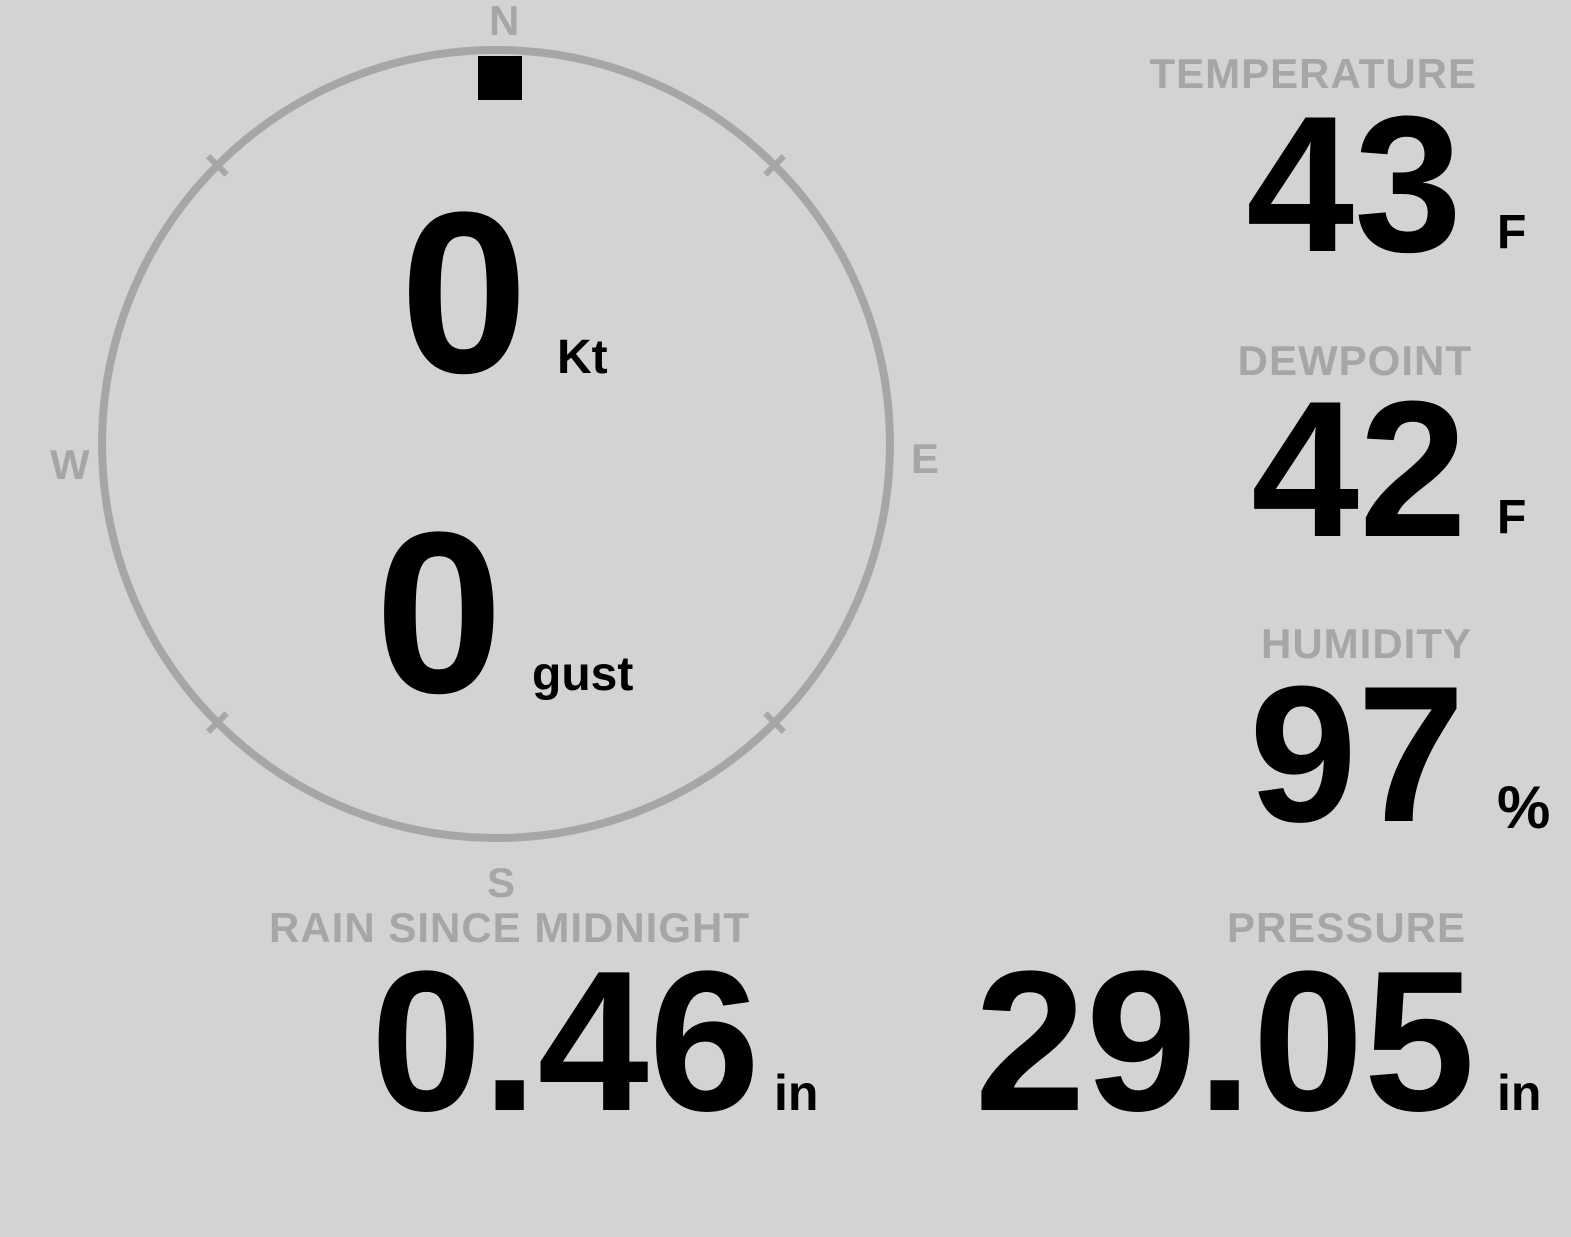  I want to click on compass-label-west: W, so click(70, 464).